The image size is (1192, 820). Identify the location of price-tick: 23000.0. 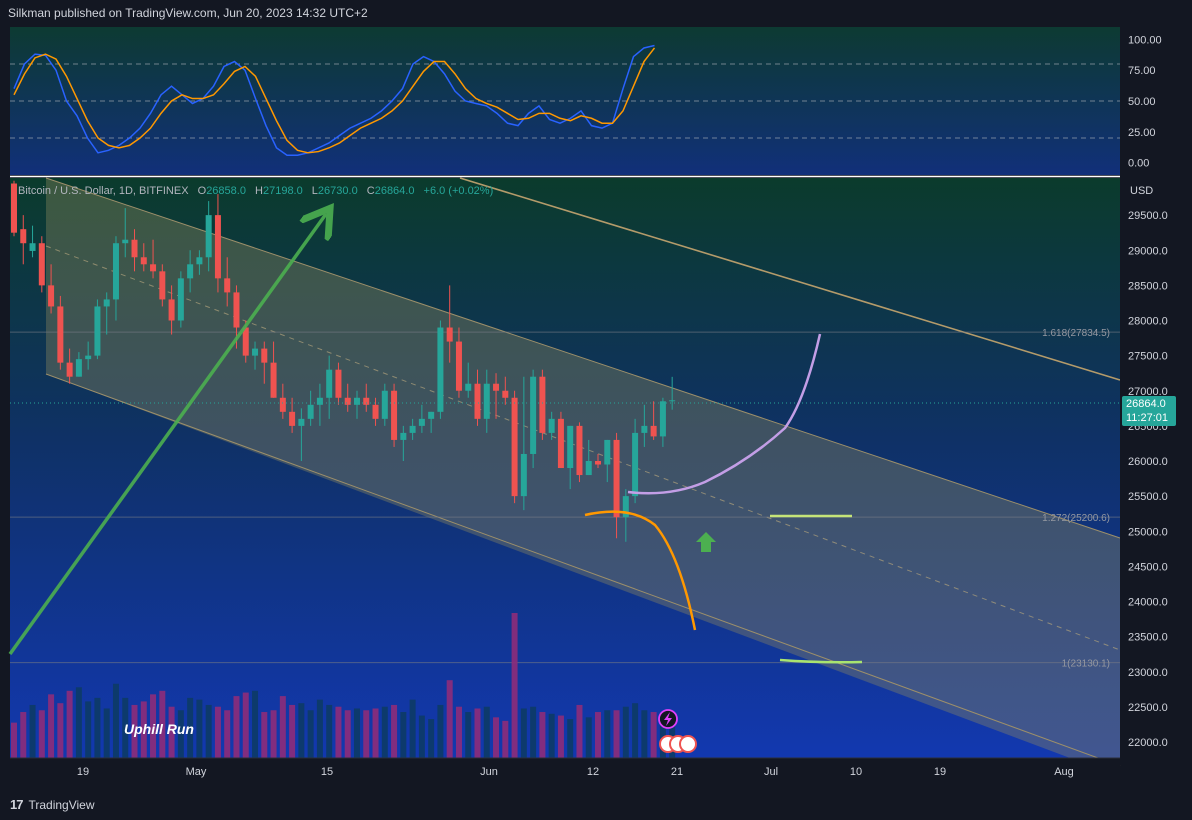
(1148, 673).